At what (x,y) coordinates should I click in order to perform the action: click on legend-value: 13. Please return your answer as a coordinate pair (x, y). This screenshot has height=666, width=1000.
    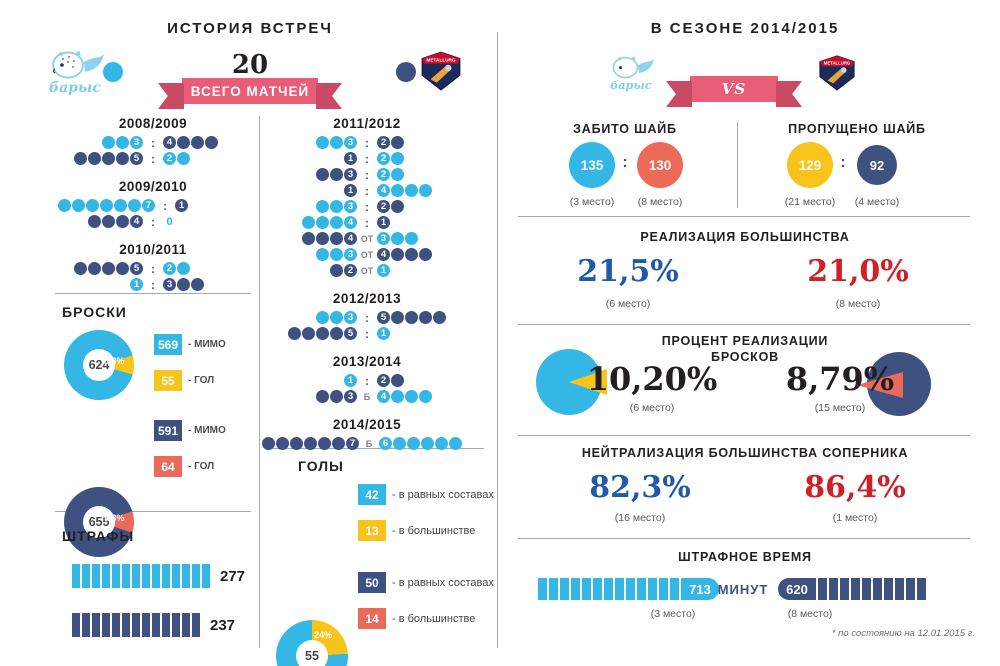
    Looking at the image, I should click on (372, 530).